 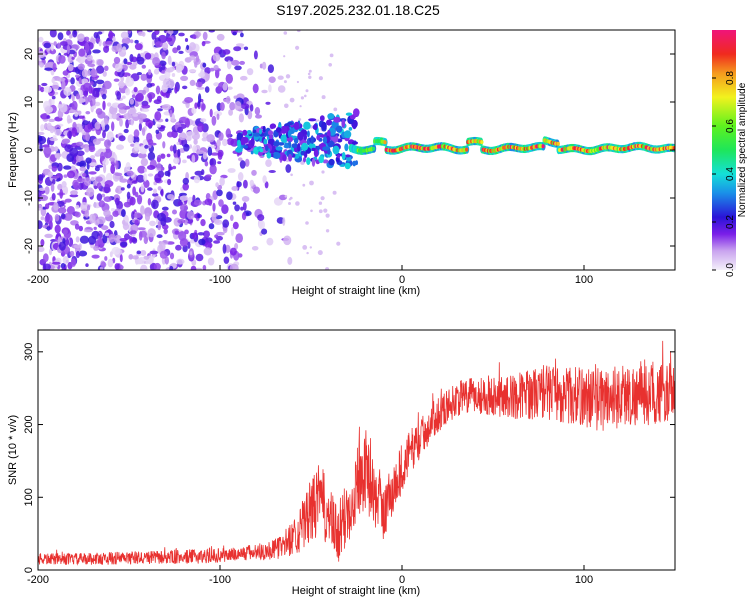 I want to click on colorbar-tick-label: 0.2, so click(x=730, y=222).